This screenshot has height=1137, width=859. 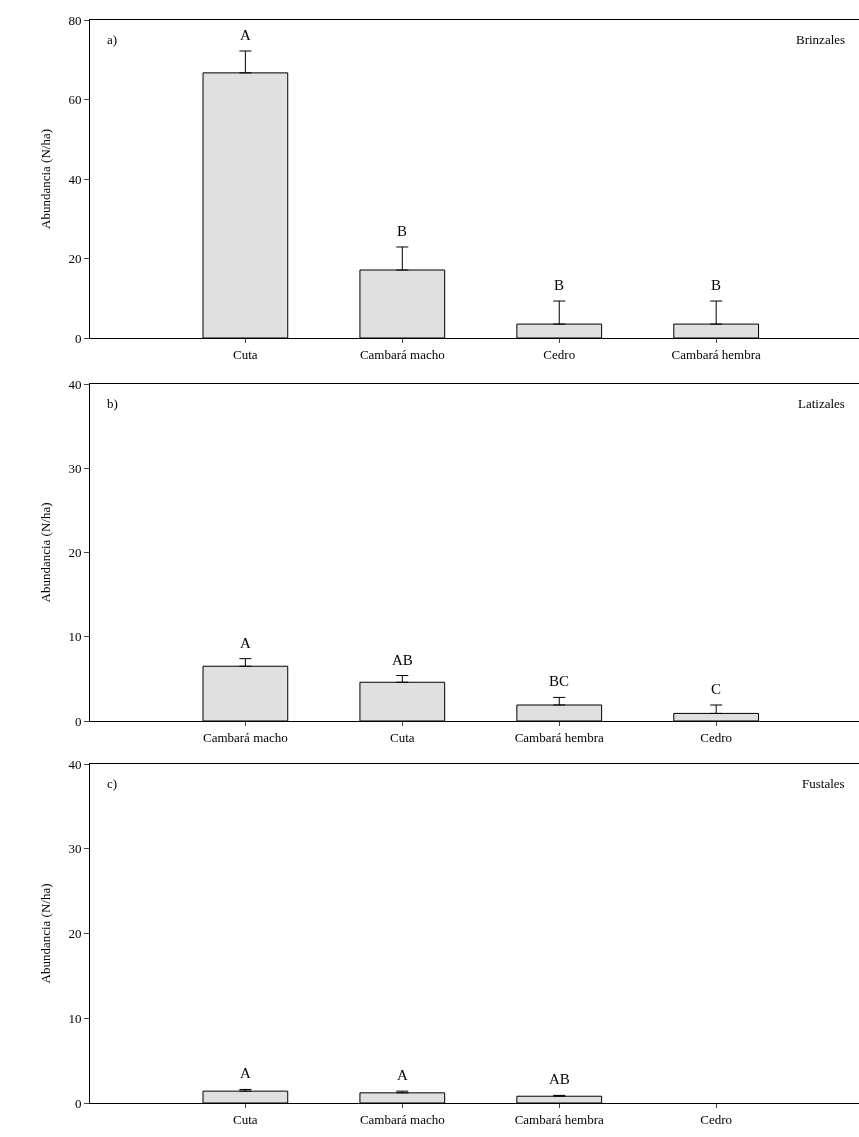 What do you see at coordinates (821, 39) in the screenshot?
I see `annotation: Brinzales` at bounding box center [821, 39].